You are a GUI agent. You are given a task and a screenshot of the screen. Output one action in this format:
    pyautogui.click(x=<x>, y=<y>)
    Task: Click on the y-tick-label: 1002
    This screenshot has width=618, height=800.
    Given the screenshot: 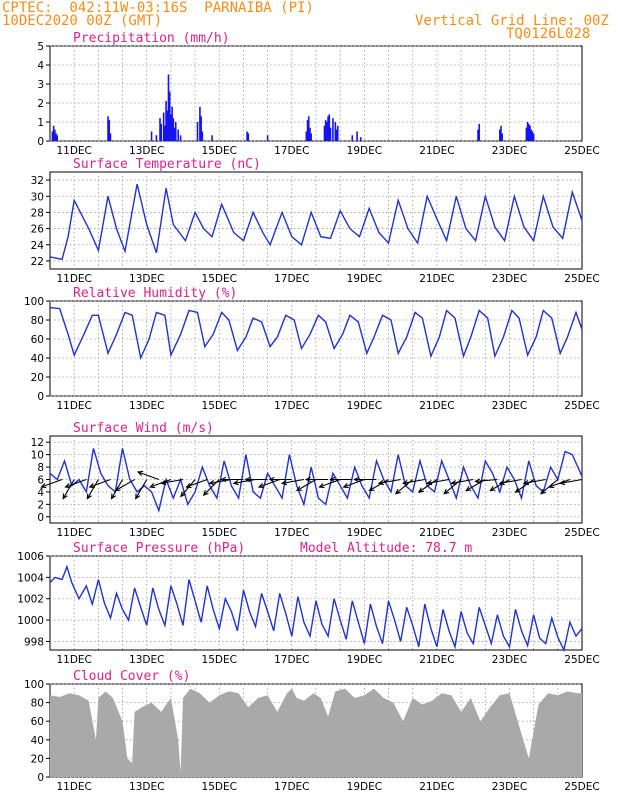 What is the action you would take?
    pyautogui.click(x=30, y=600)
    